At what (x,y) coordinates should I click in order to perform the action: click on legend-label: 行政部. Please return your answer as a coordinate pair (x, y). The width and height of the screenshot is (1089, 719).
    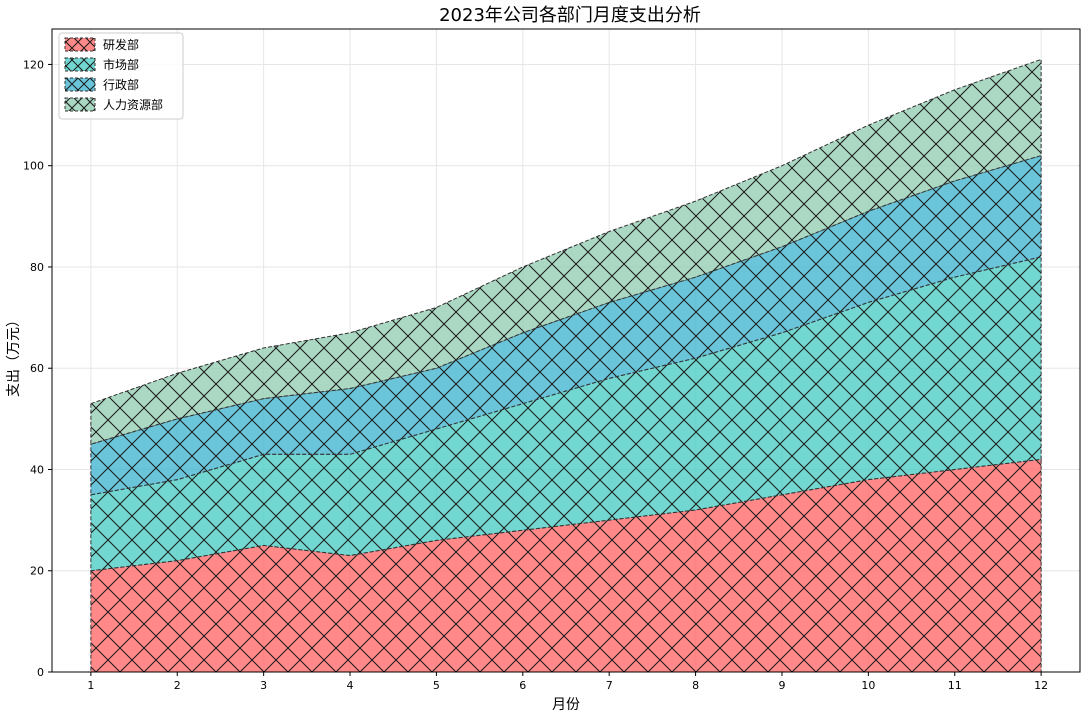
    Looking at the image, I should click on (121, 84).